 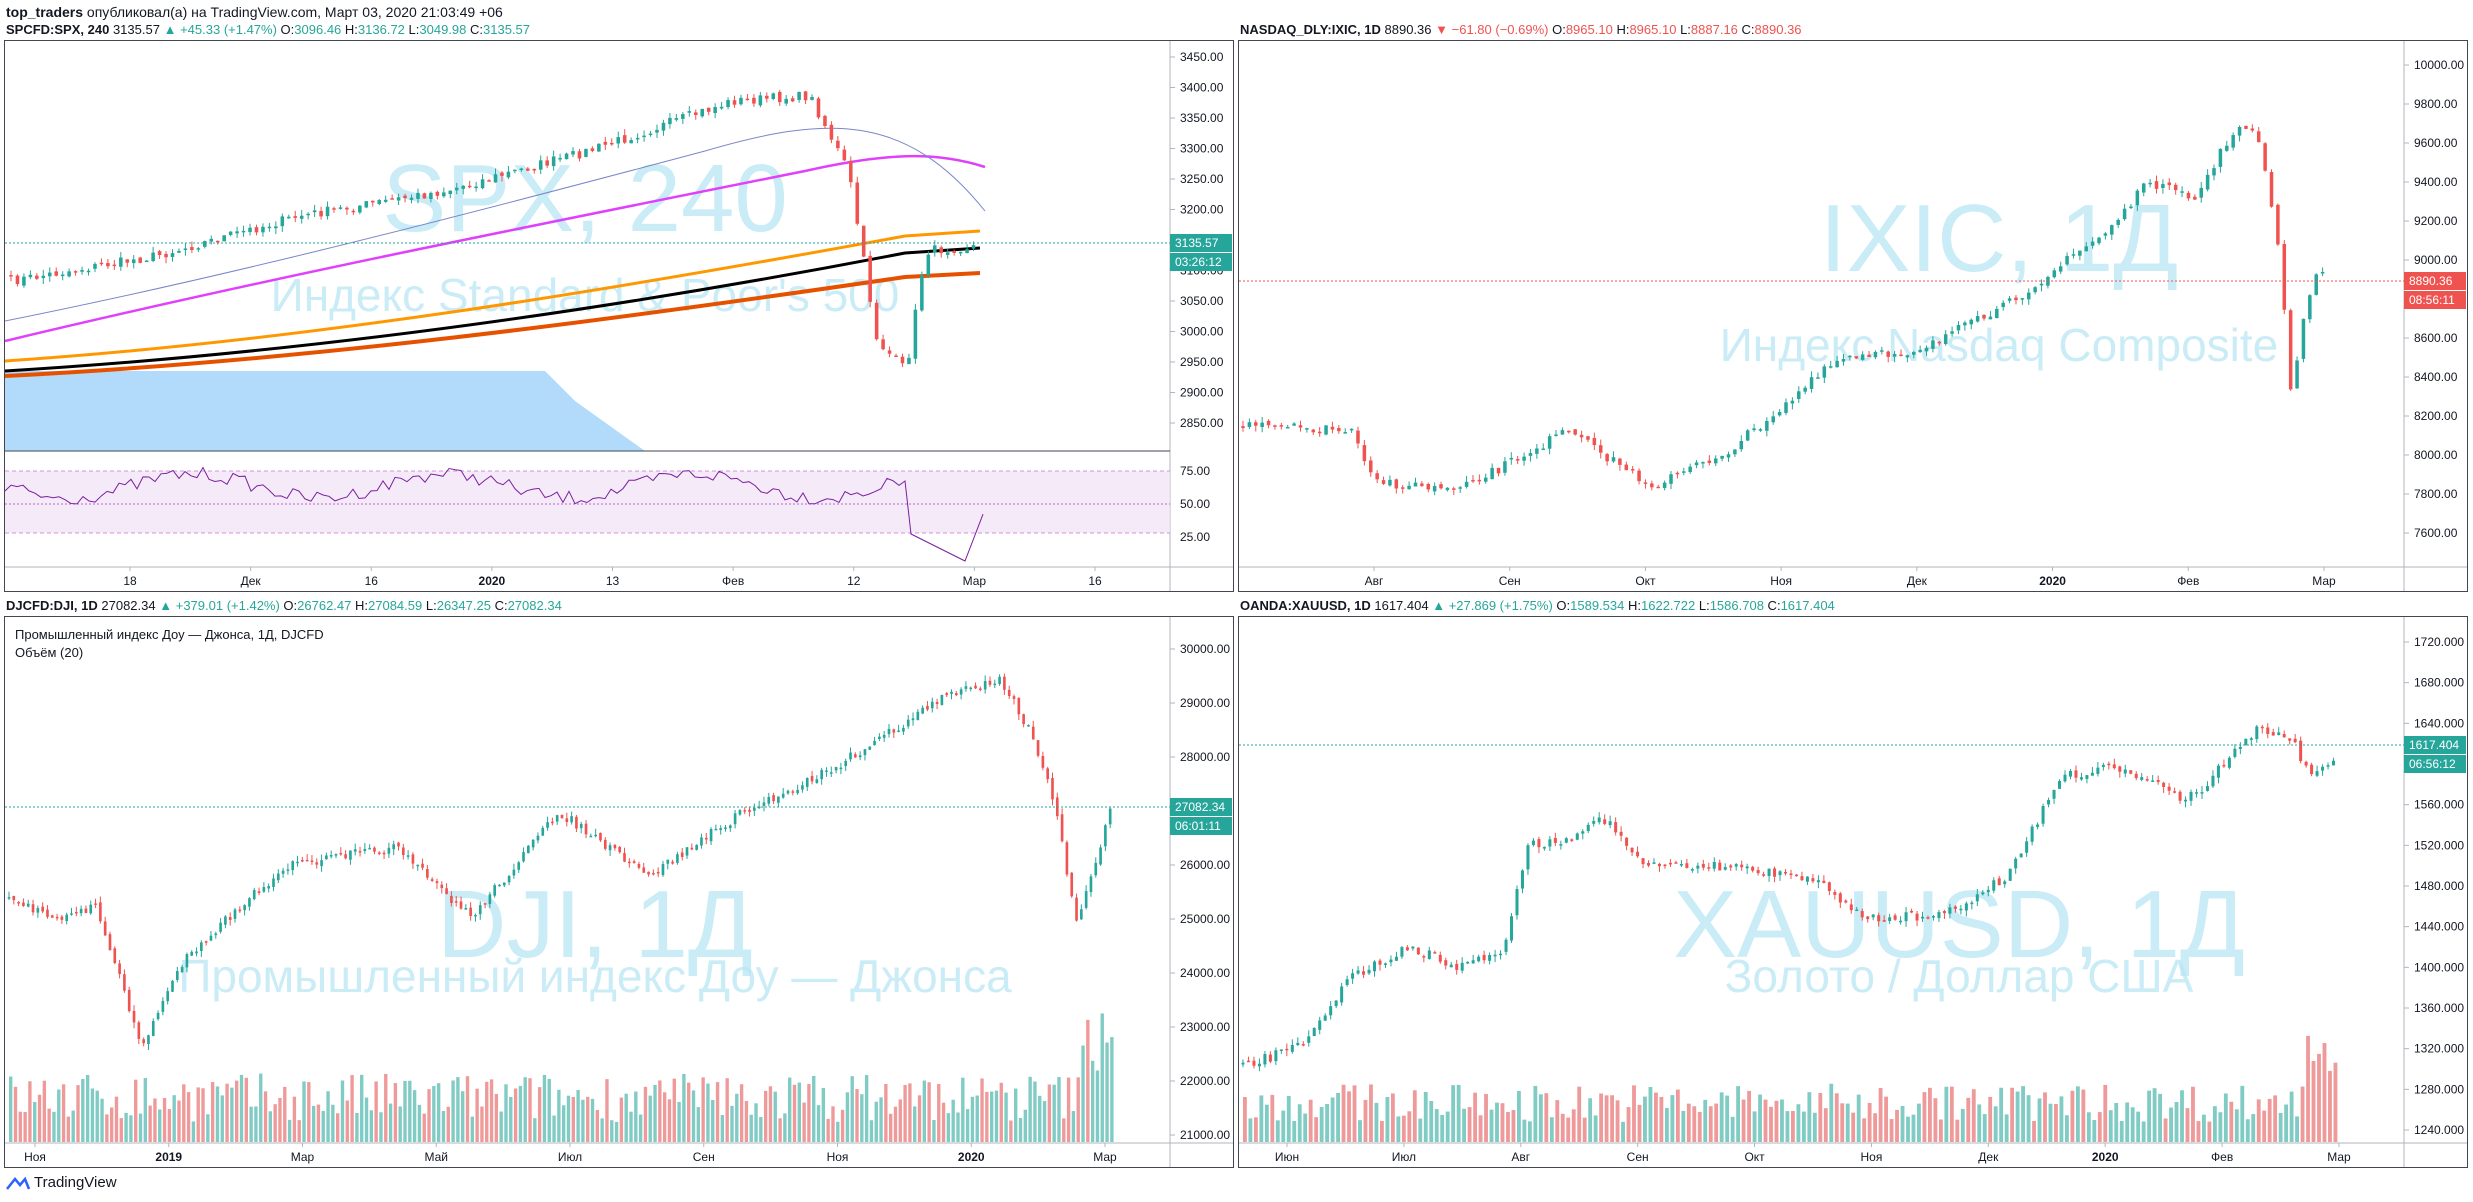 What do you see at coordinates (61, 1182) in the screenshot?
I see `tradingview-footer: TradingView` at bounding box center [61, 1182].